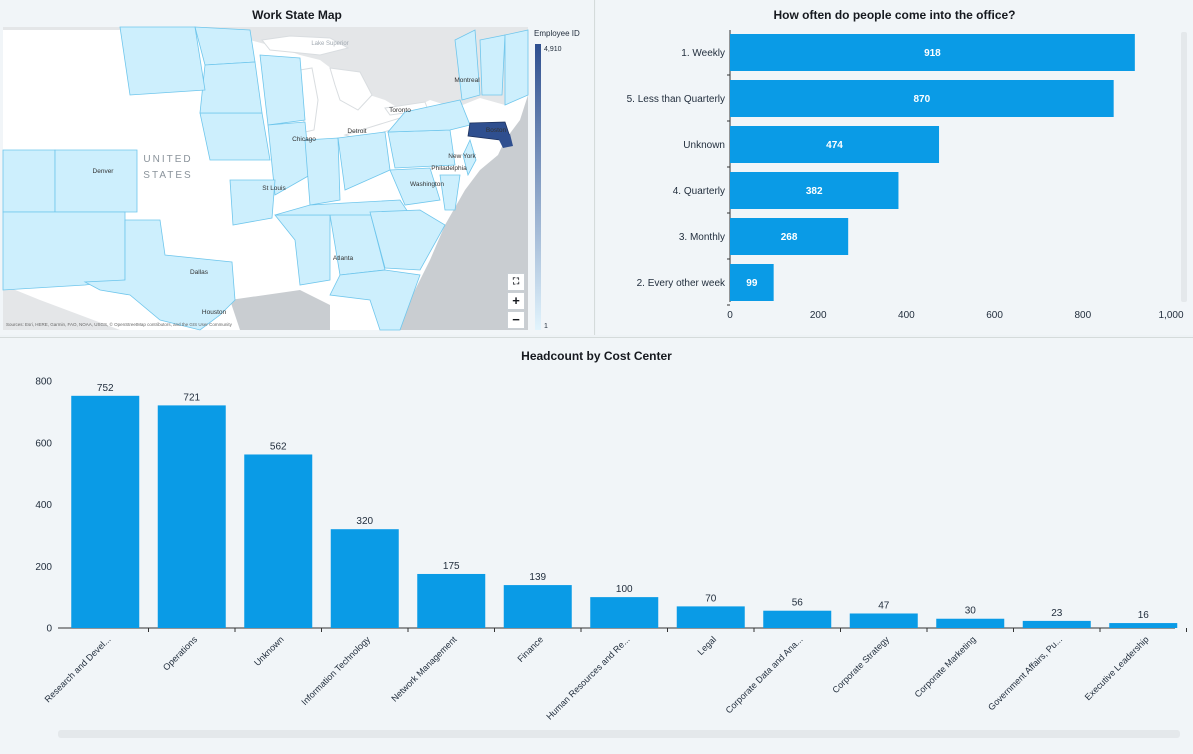  Describe the element at coordinates (180, 653) in the screenshot. I see `category-label: Operations` at that location.